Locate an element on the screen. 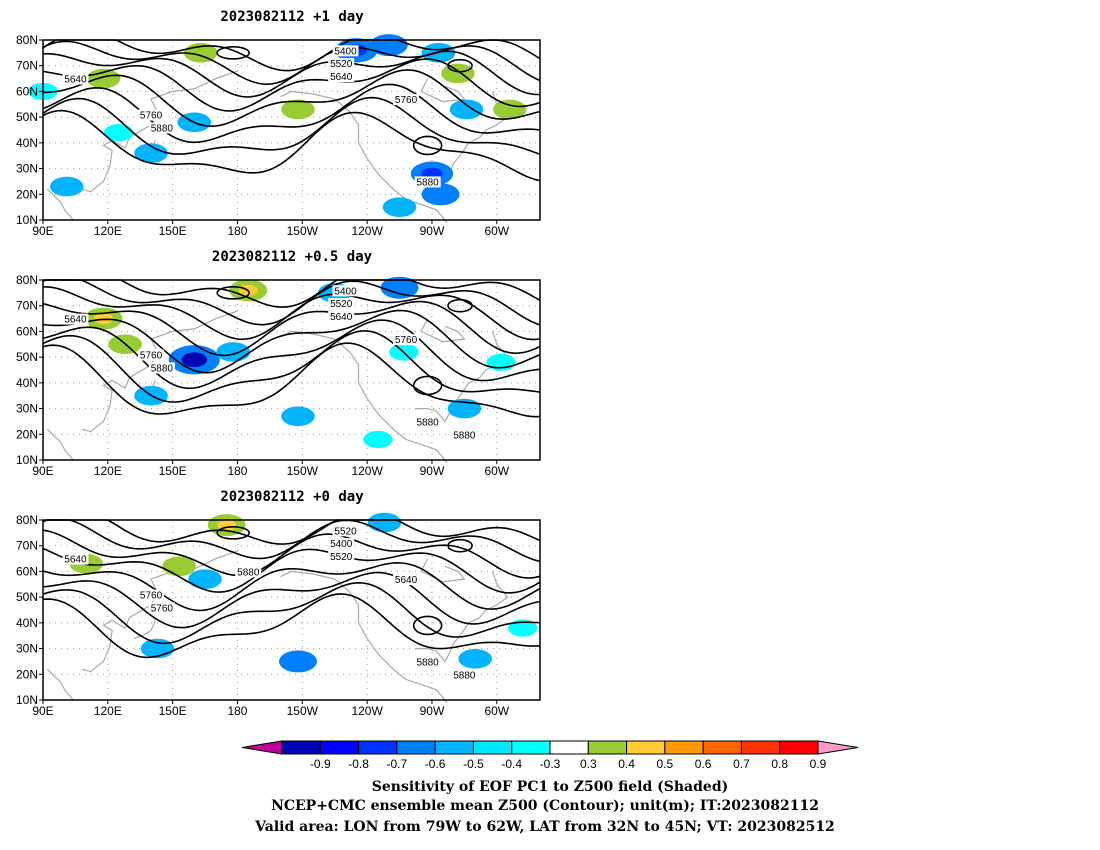 The width and height of the screenshot is (1100, 850). contour-label: 5400 is located at coordinates (341, 544).